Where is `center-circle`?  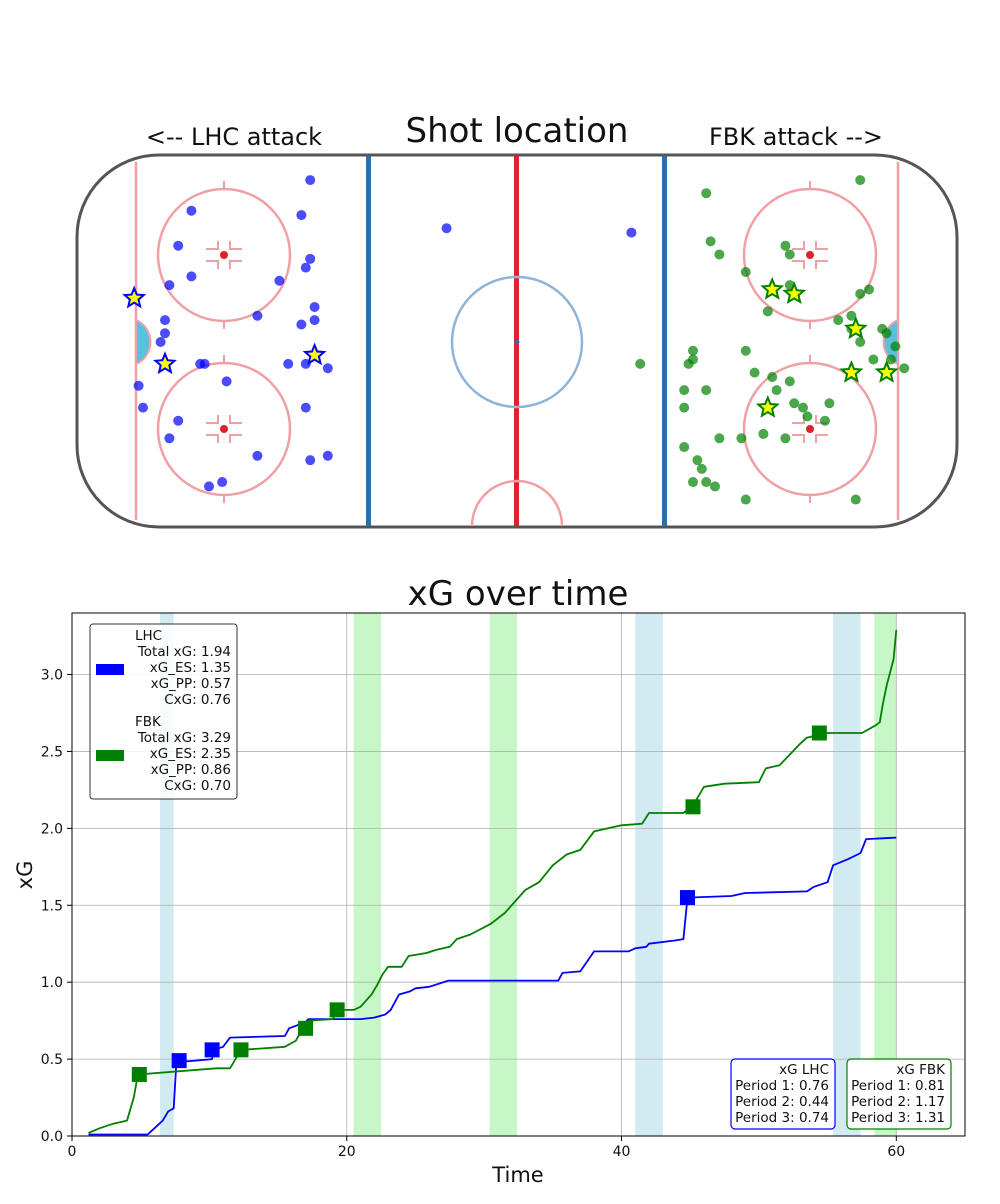
center-circle is located at coordinates (517, 342).